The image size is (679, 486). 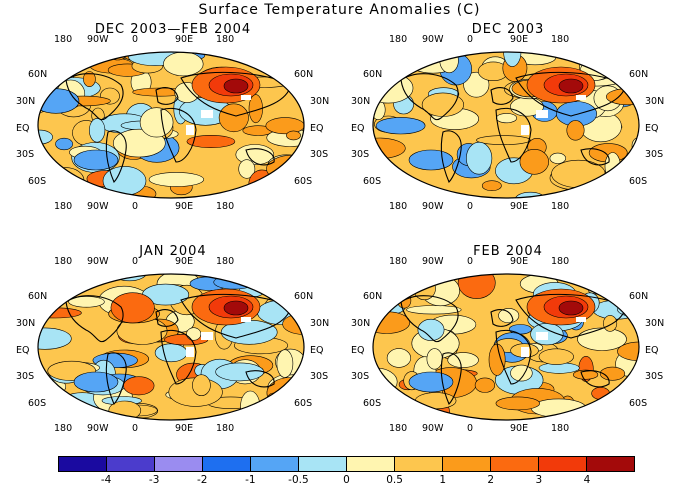 I want to click on colorbar-label-9: 3, so click(x=539, y=480).